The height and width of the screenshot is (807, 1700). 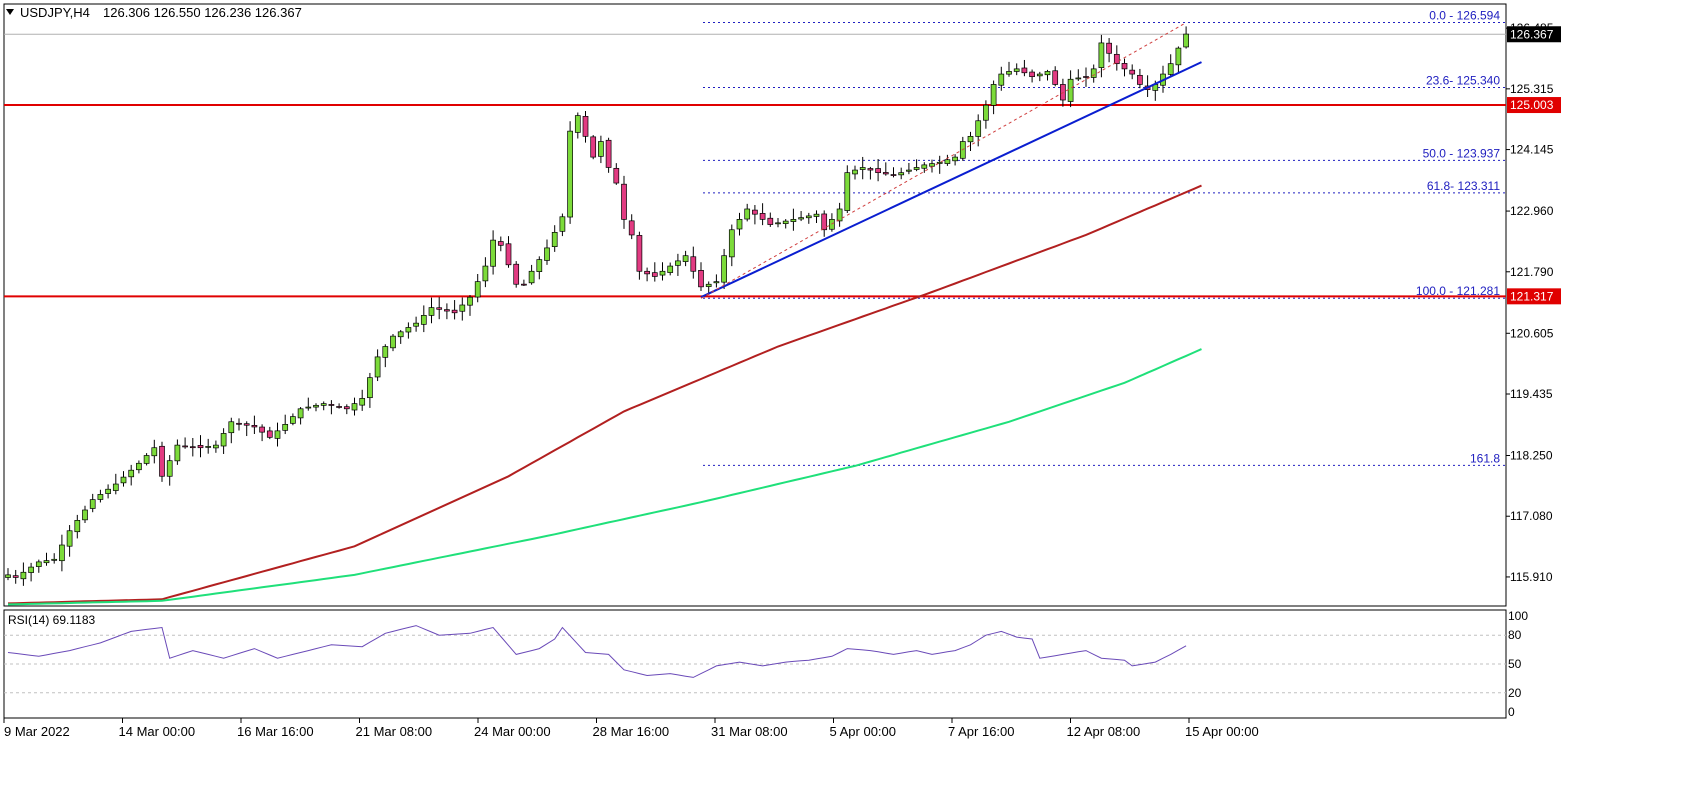 What do you see at coordinates (943, 160) in the screenshot?
I see `fib-swing-line` at bounding box center [943, 160].